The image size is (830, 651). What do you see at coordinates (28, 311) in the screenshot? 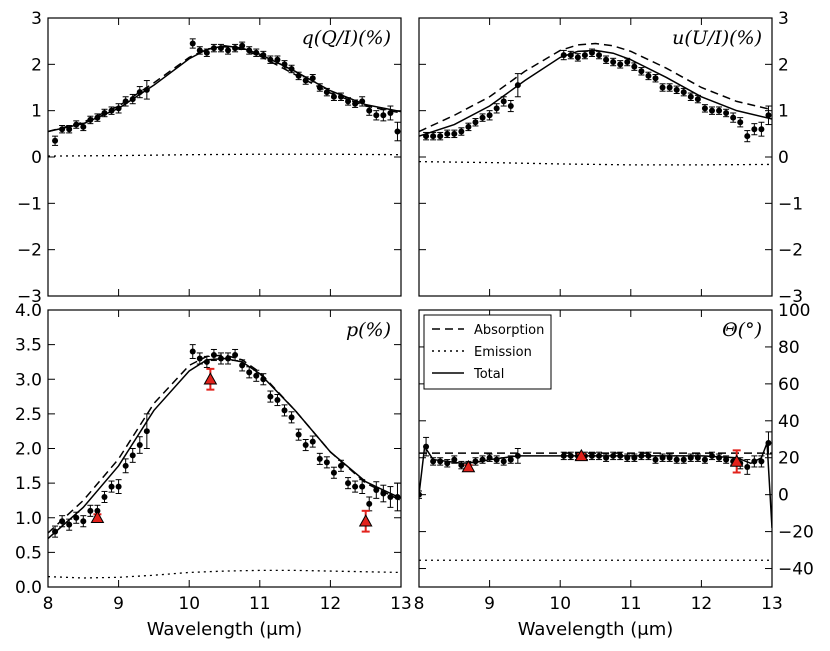
I see `y-tick-label: 4.0` at bounding box center [28, 311].